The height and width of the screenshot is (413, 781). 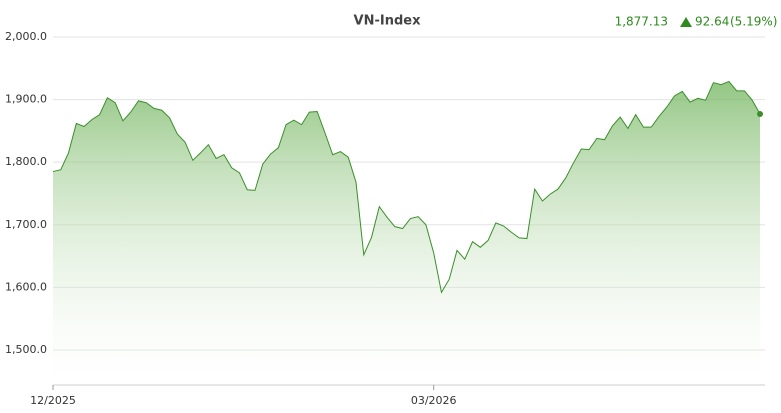 What do you see at coordinates (434, 400) in the screenshot?
I see `x-tick-label: 03/2026` at bounding box center [434, 400].